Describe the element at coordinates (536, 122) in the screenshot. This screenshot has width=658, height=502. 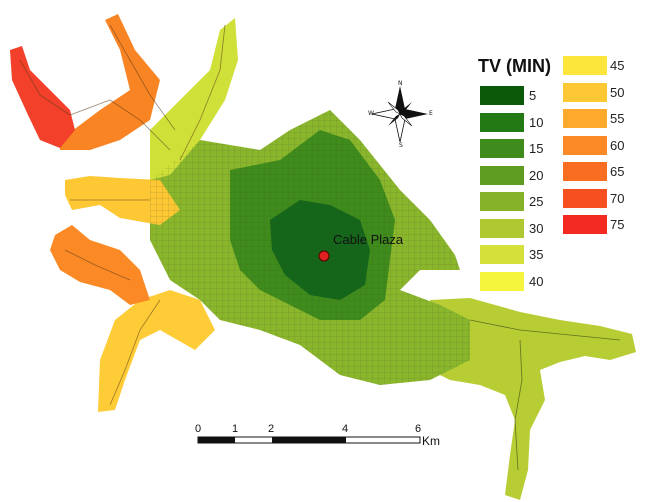
I see `legend-label-10: 10` at that location.